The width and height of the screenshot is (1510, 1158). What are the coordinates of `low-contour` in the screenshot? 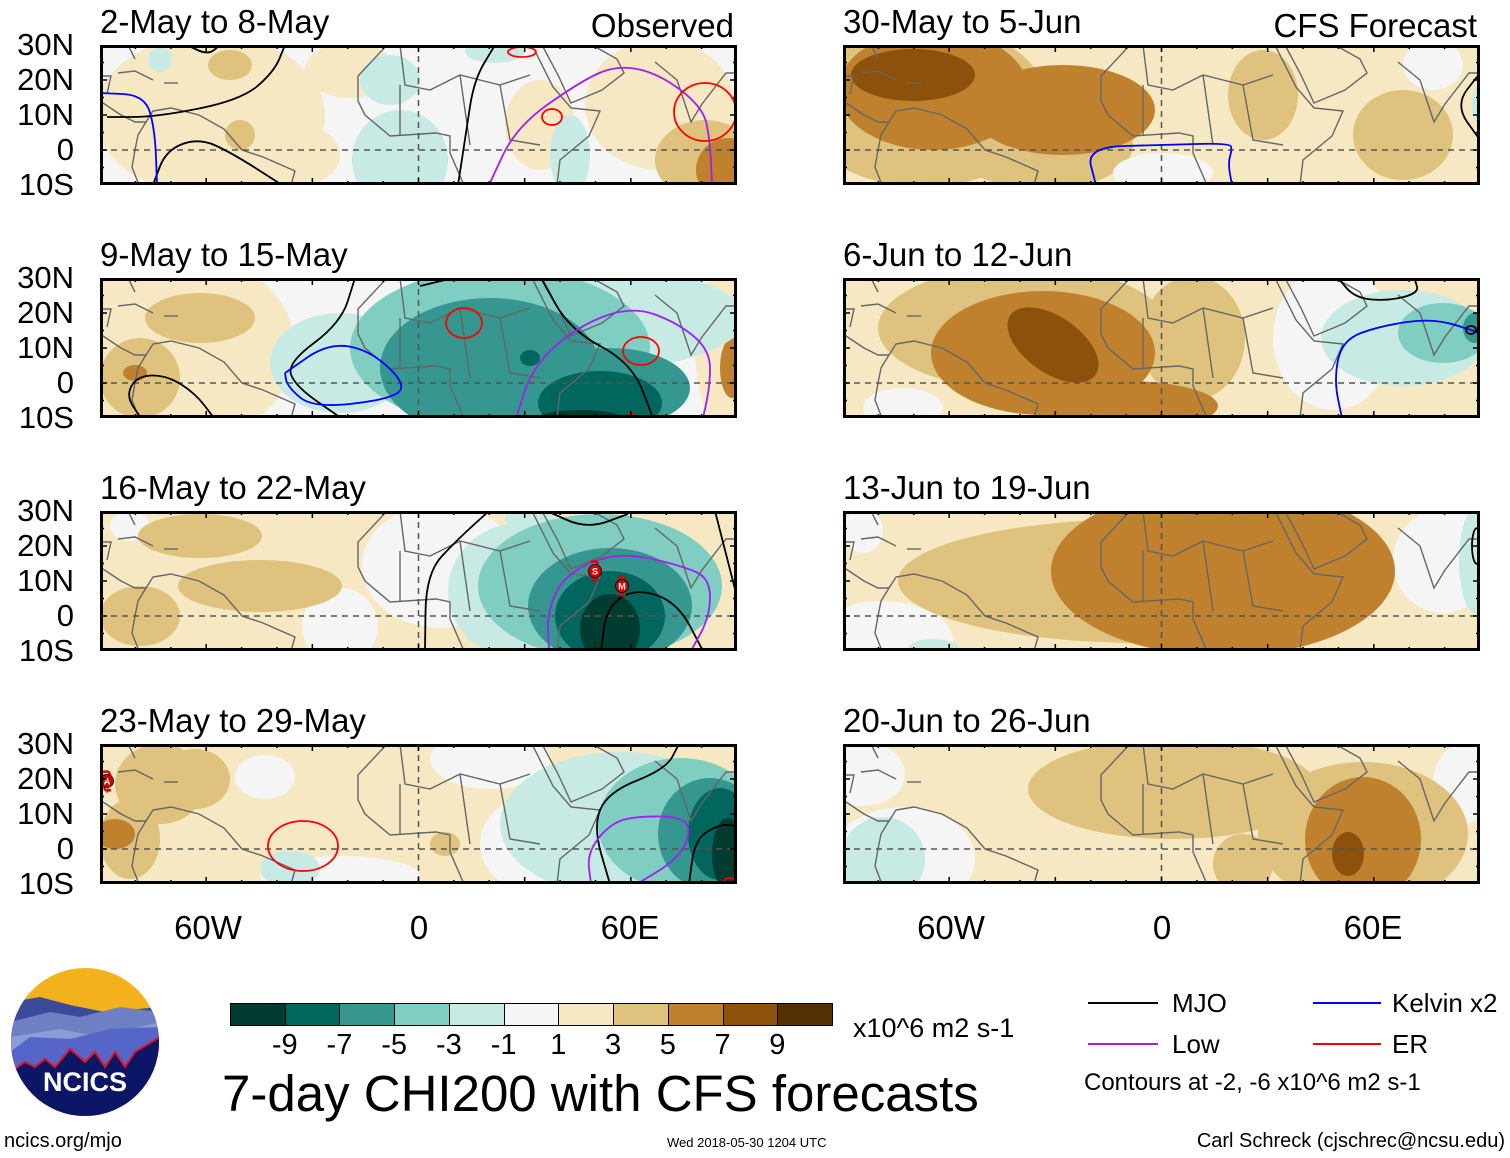 It's located at (613, 363).